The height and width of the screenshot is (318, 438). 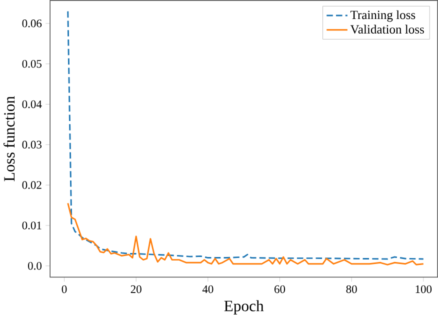 What do you see at coordinates (280, 289) in the screenshot?
I see `x-tick-label: 60` at bounding box center [280, 289].